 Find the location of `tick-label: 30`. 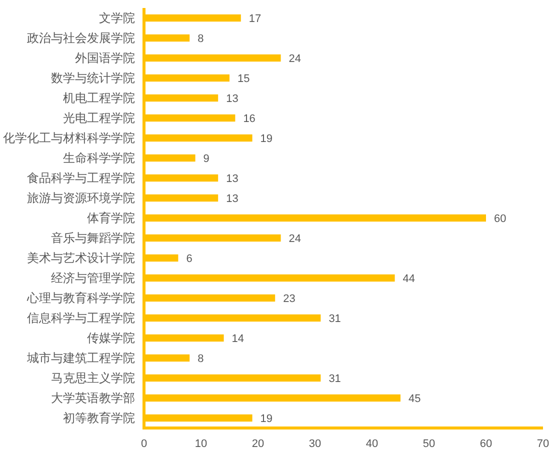

tick-label: 30 is located at coordinates (315, 444).